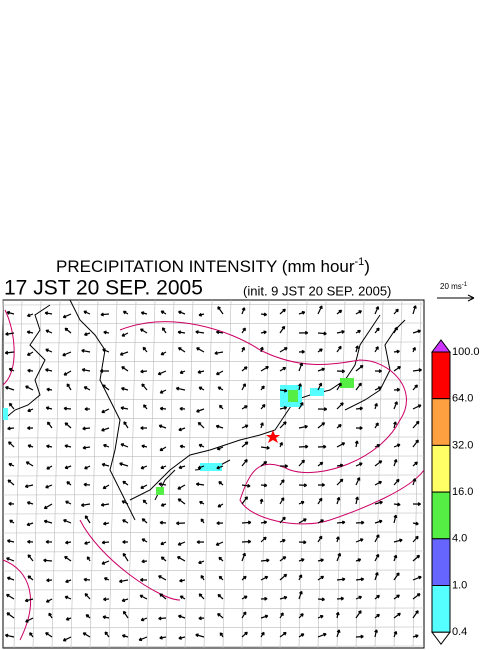 The height and width of the screenshot is (650, 500). I want to click on colorbar: 100.0 64.0 32.0 16.0 4.0 1.0 0.4, so click(455, 492).